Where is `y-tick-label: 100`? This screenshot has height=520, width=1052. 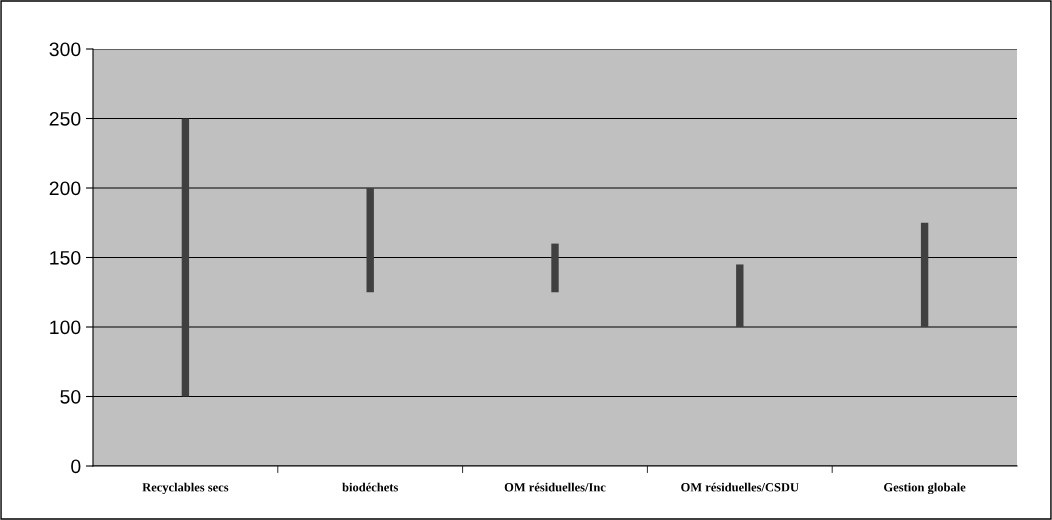
y-tick-label: 100 is located at coordinates (65, 327).